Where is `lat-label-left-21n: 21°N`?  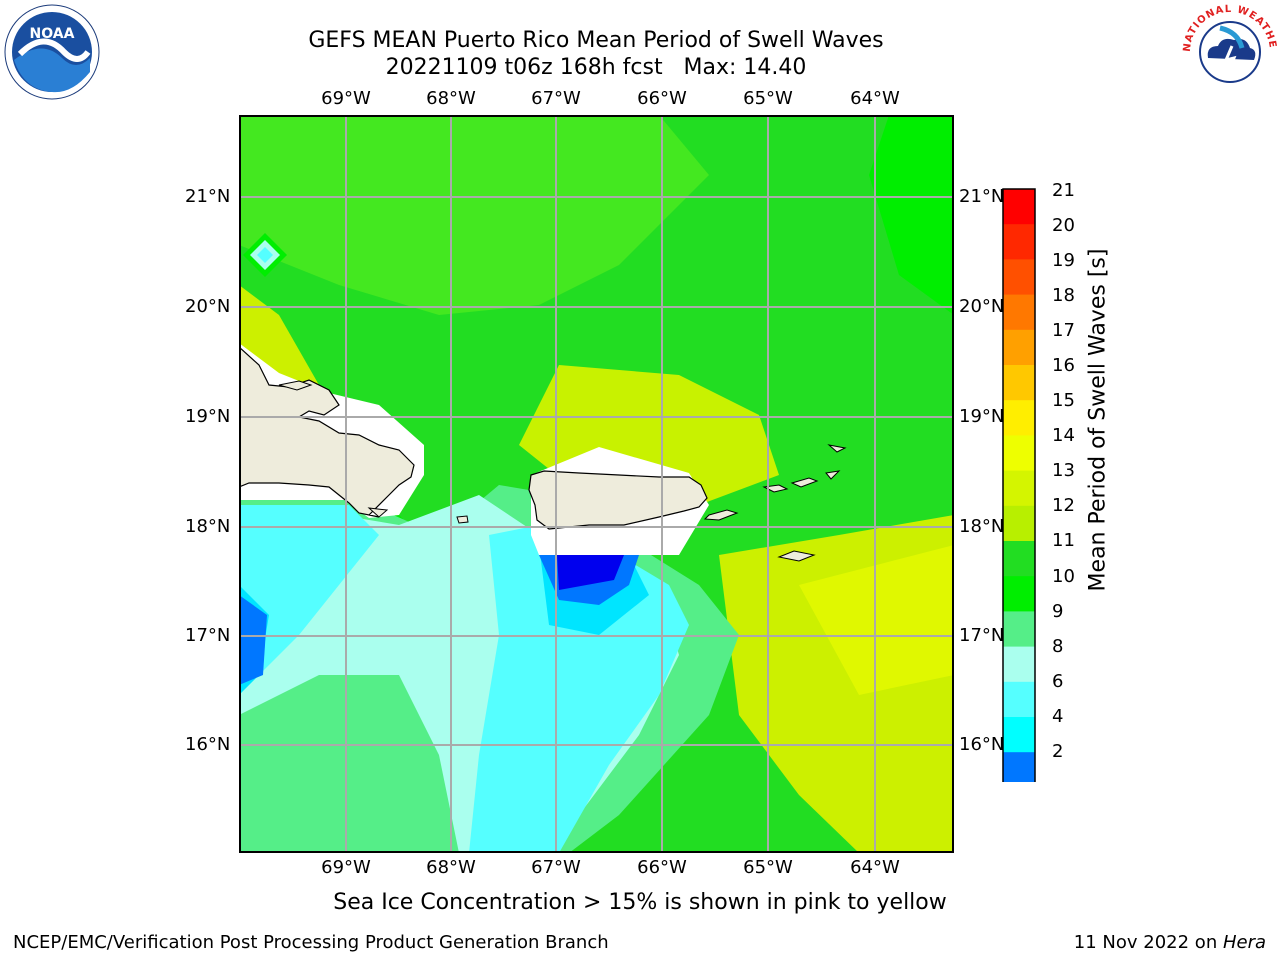 lat-label-left-21n: 21°N is located at coordinates (208, 196).